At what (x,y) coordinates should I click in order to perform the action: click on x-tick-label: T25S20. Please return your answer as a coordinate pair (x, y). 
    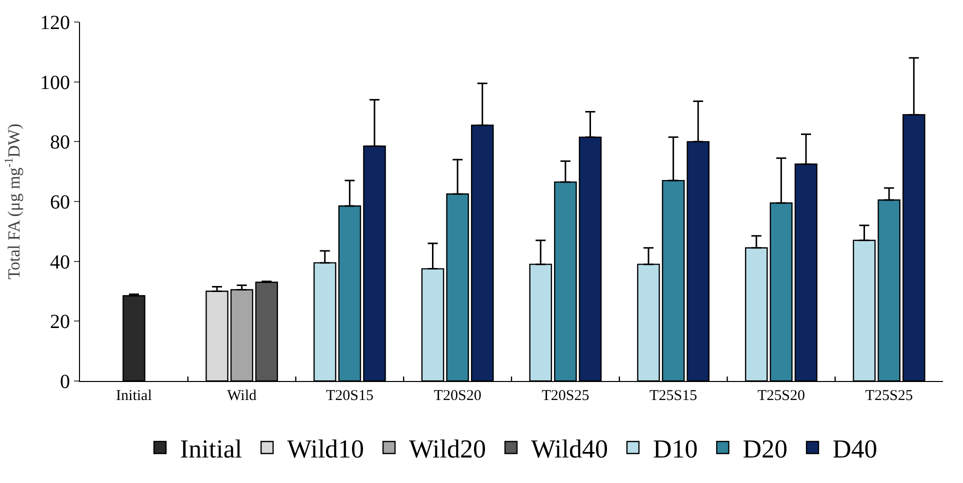
    Looking at the image, I should click on (781, 396).